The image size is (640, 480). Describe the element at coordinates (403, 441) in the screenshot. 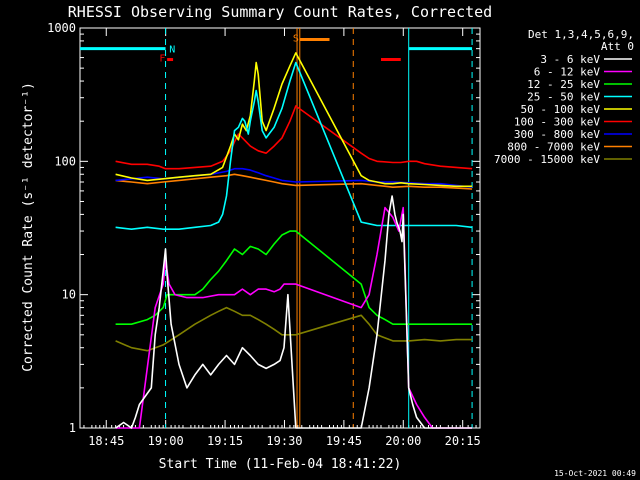

I see `x-tick-label: 20:00` at that location.